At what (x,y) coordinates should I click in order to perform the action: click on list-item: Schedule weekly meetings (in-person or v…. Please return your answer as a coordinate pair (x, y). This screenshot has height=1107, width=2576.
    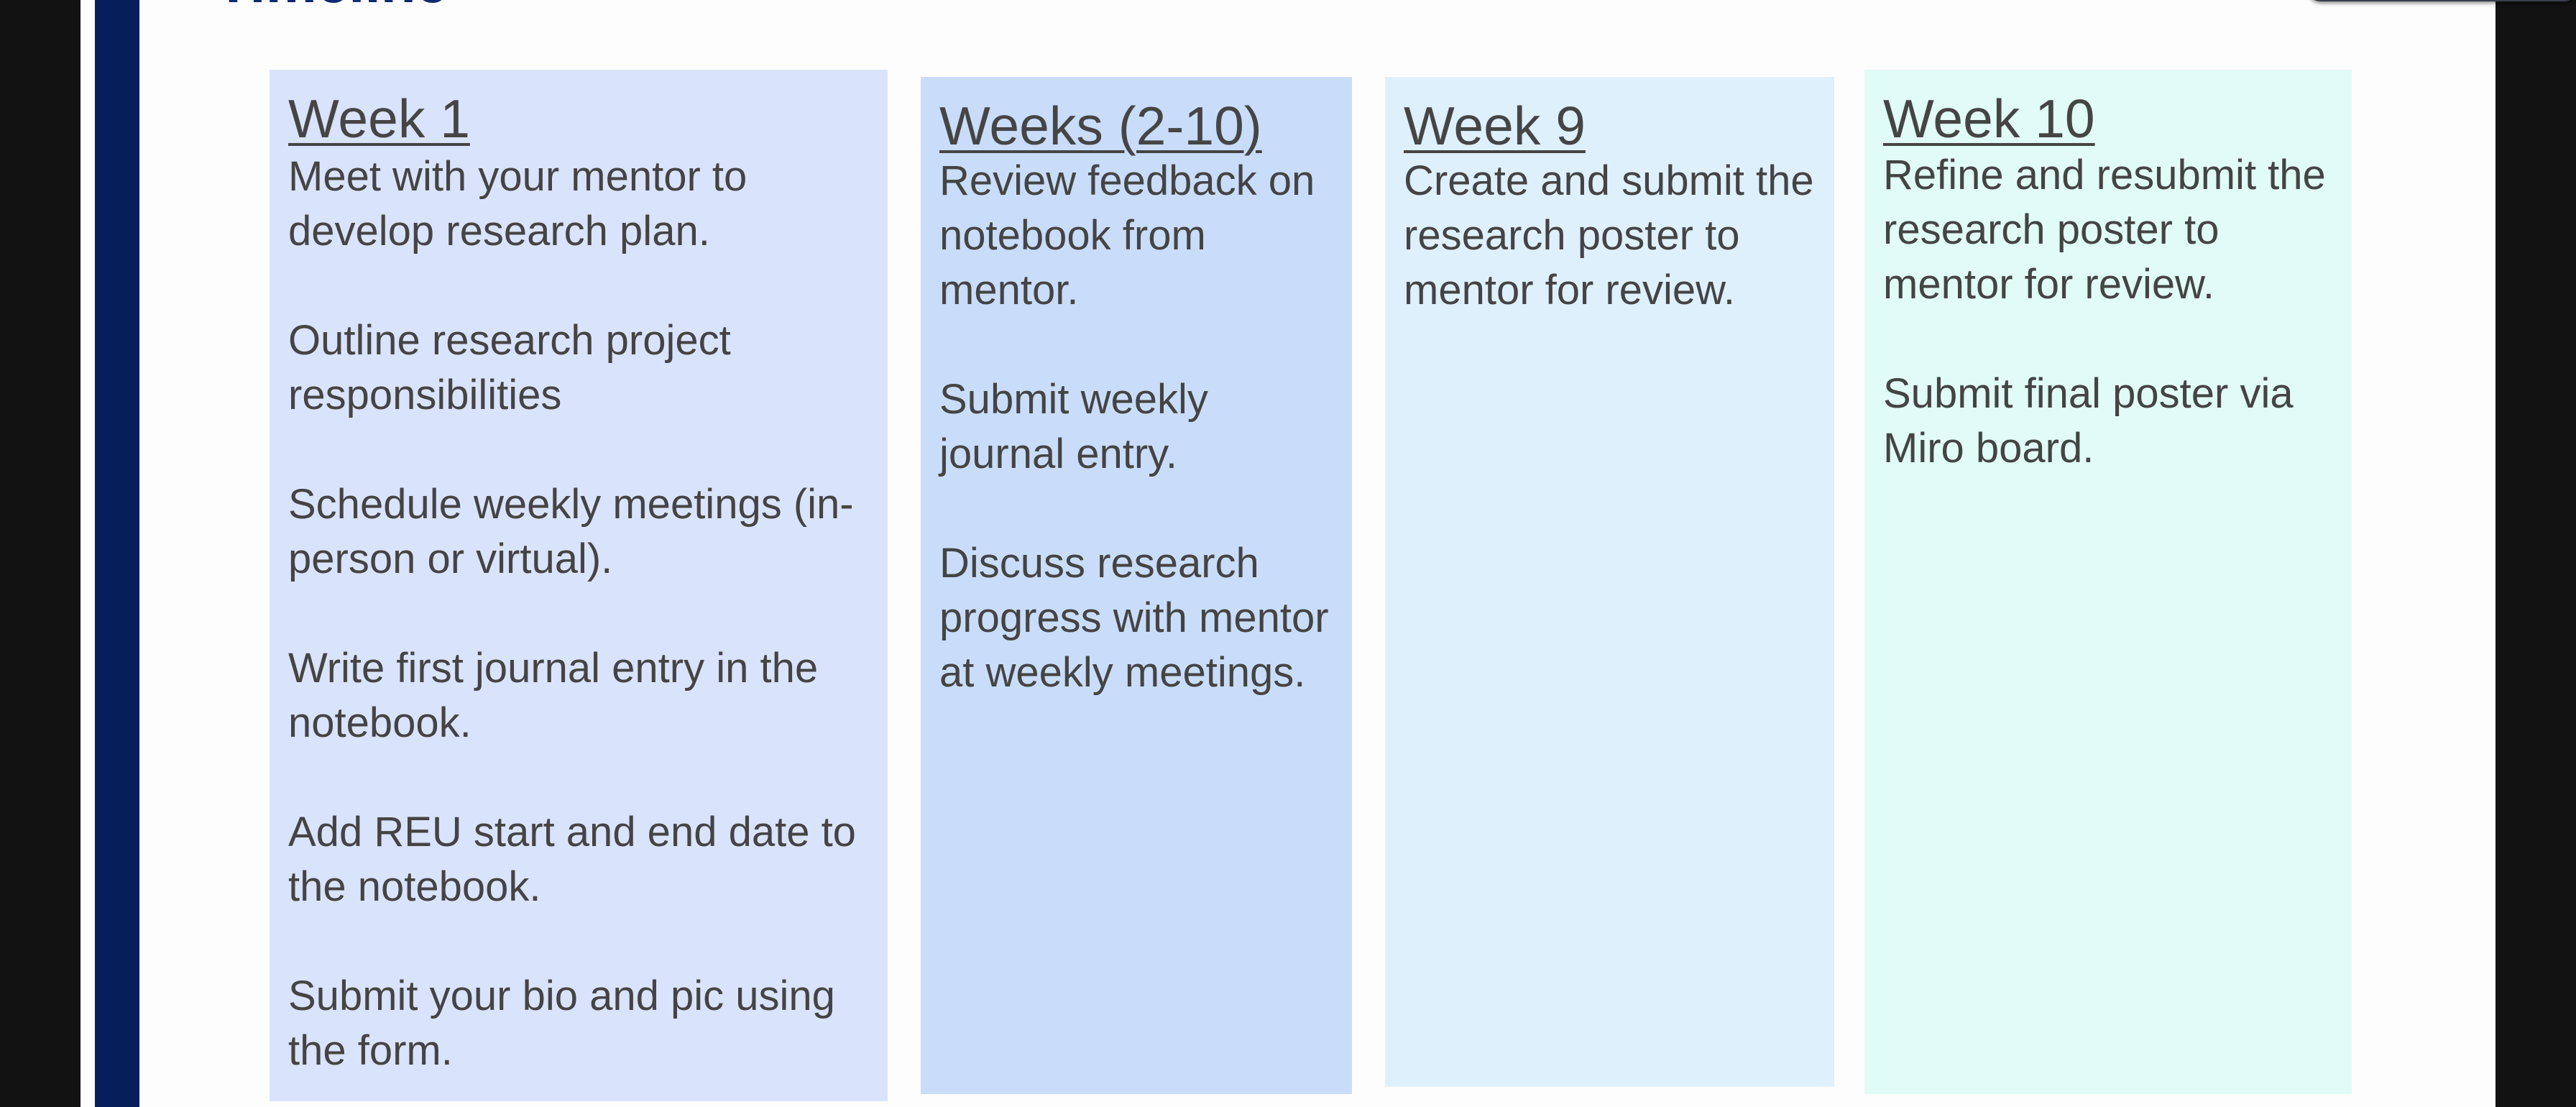
    Looking at the image, I should click on (571, 531).